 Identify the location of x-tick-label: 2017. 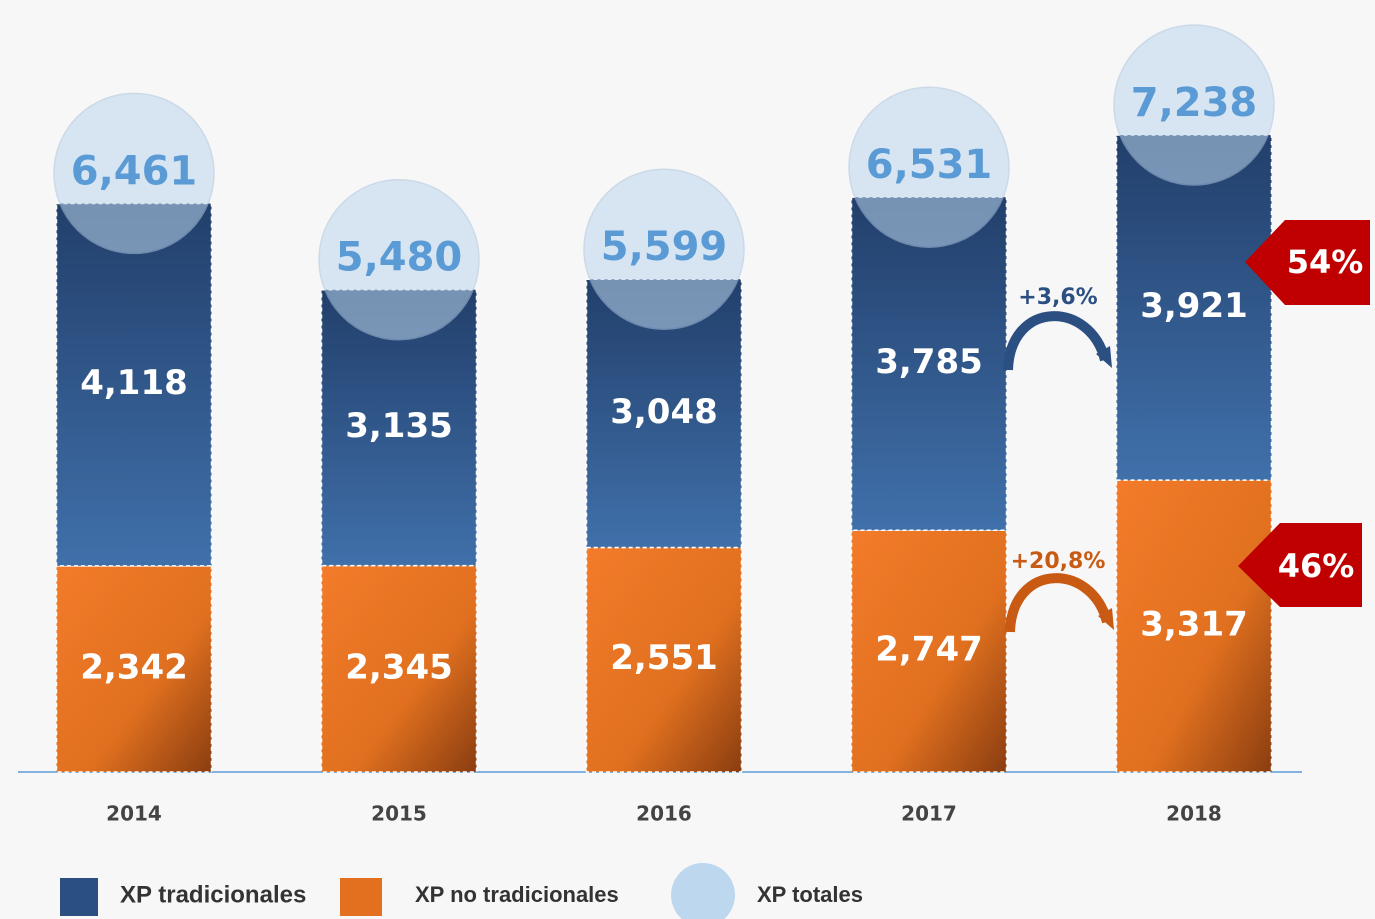
(929, 814).